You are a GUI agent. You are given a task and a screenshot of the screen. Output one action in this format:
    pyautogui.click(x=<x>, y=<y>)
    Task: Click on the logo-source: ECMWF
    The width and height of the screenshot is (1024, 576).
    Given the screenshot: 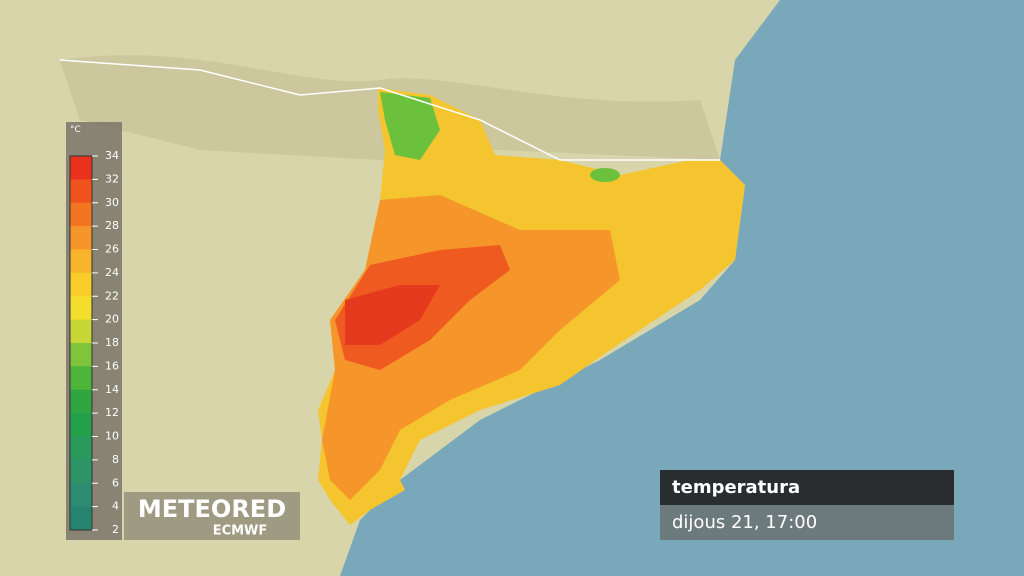 What is the action you would take?
    pyautogui.click(x=240, y=531)
    